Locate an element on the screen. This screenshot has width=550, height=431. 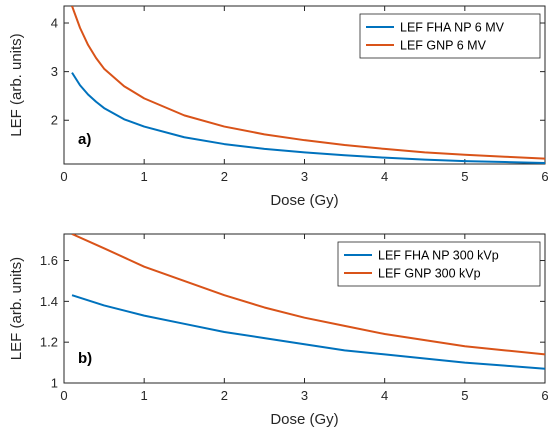
legend-entry-1: LEF GNP 300 kVp is located at coordinates (429, 274).